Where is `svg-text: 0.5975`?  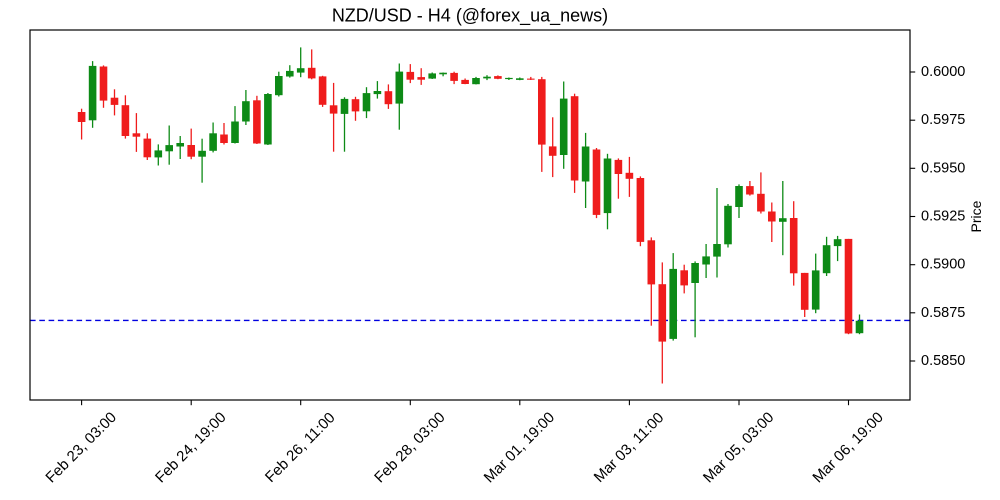
svg-text: 0.5975 is located at coordinates (943, 120).